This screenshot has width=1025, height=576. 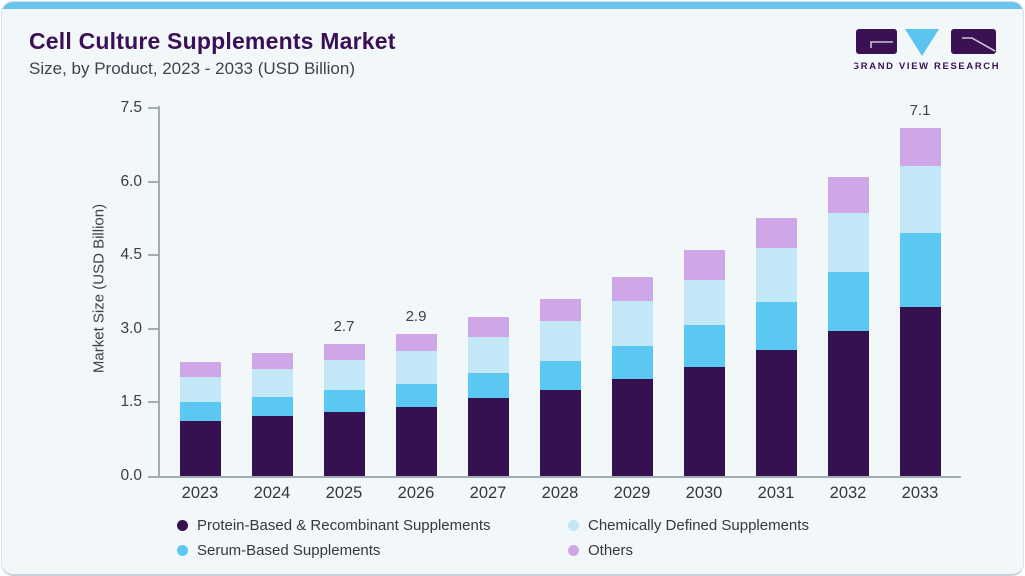 What do you see at coordinates (554, 477) in the screenshot?
I see `x-axis-line` at bounding box center [554, 477].